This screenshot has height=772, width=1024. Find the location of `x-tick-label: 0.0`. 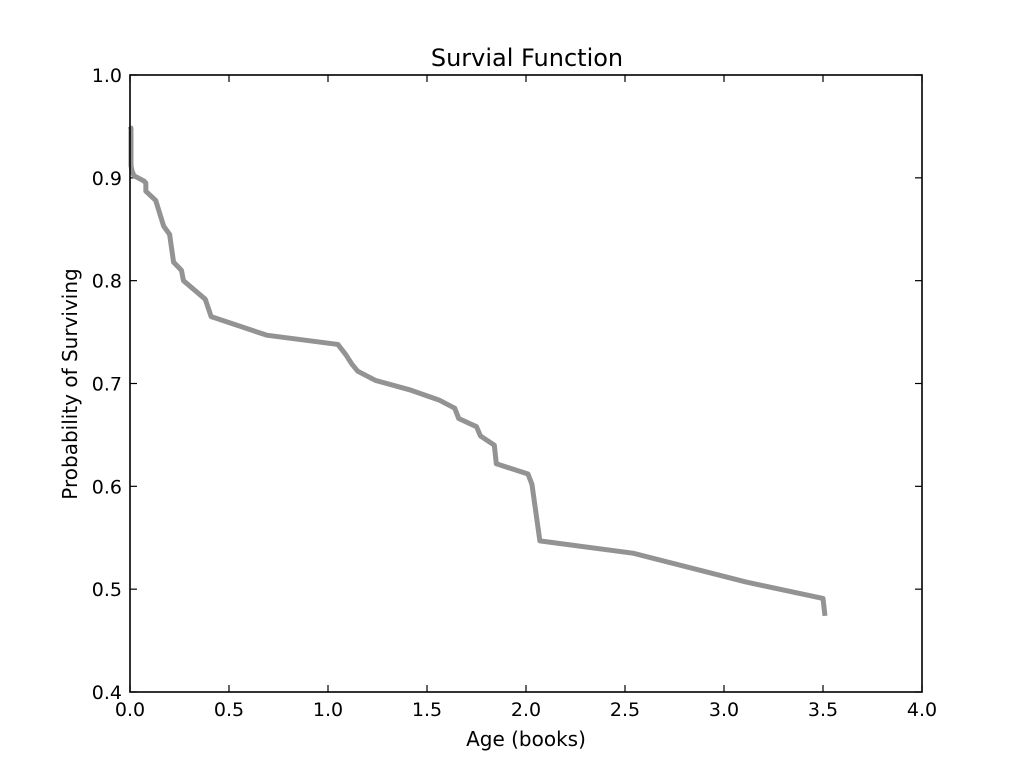

x-tick-label: 0.0 is located at coordinates (130, 710).